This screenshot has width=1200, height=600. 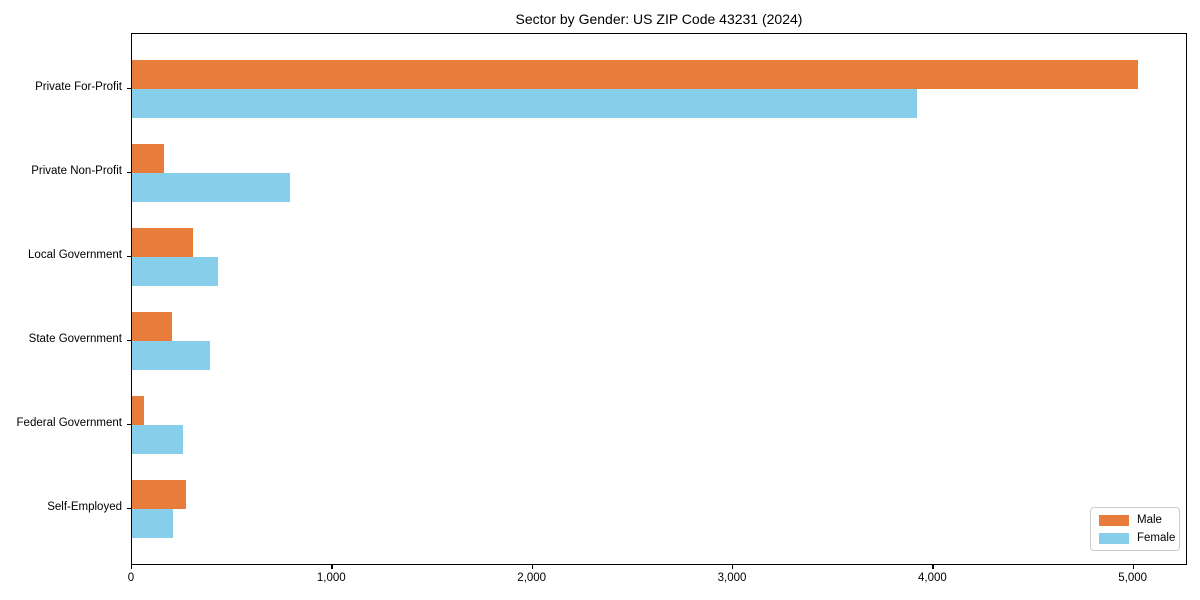 I want to click on legend: Male Female, so click(x=1135, y=529).